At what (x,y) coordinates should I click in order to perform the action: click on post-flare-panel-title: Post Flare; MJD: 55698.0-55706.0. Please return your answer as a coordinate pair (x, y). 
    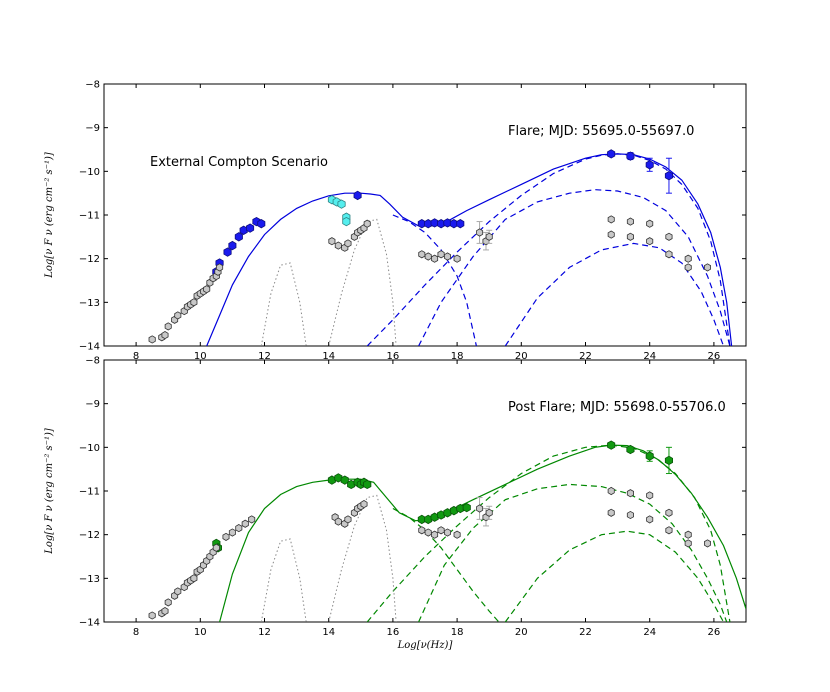
    Looking at the image, I should click on (617, 407).